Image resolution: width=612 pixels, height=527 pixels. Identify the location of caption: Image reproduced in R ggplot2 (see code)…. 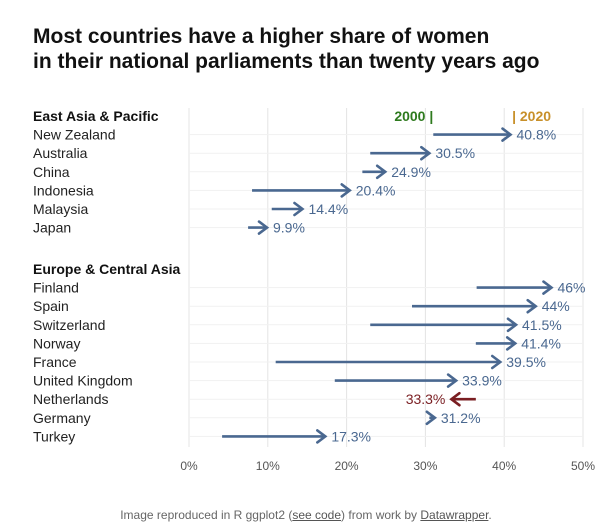
(306, 515).